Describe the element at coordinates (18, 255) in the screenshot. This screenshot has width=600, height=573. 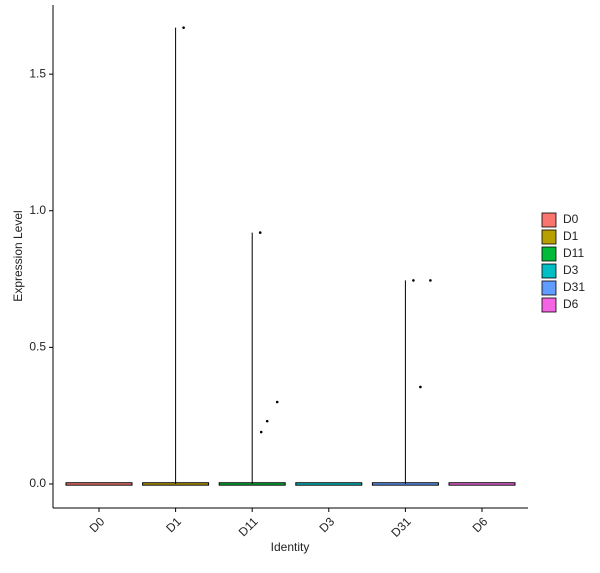
I see `y-axis-label: Expression Level` at that location.